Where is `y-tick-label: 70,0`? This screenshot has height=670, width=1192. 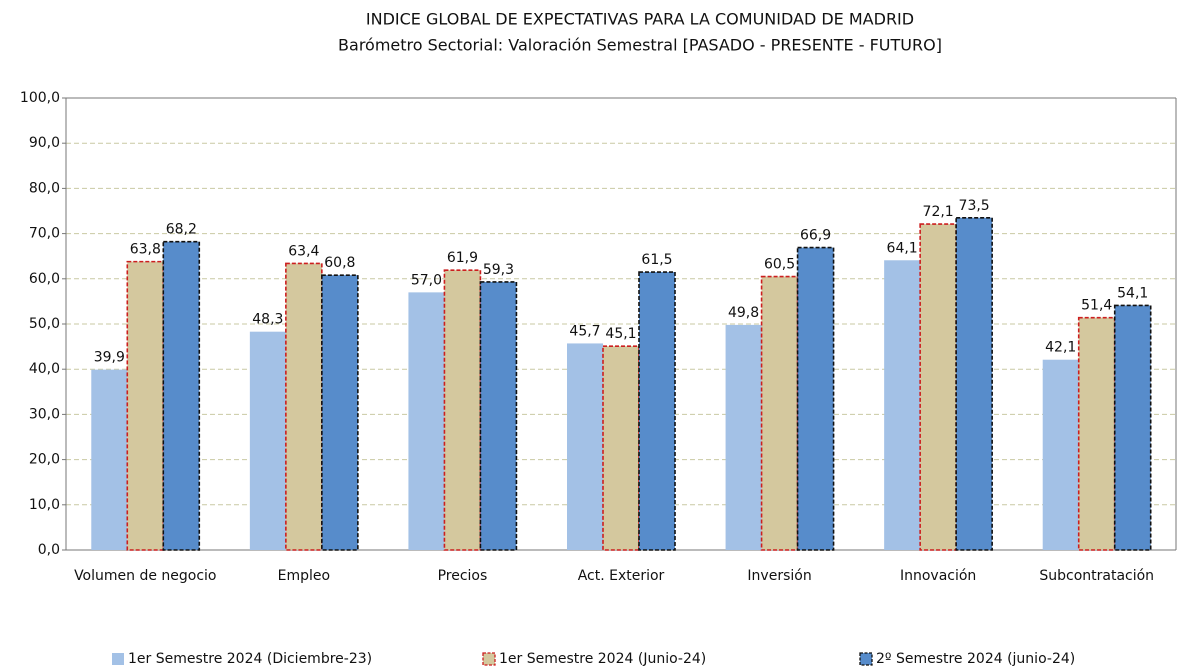 y-tick-label: 70,0 is located at coordinates (44, 234).